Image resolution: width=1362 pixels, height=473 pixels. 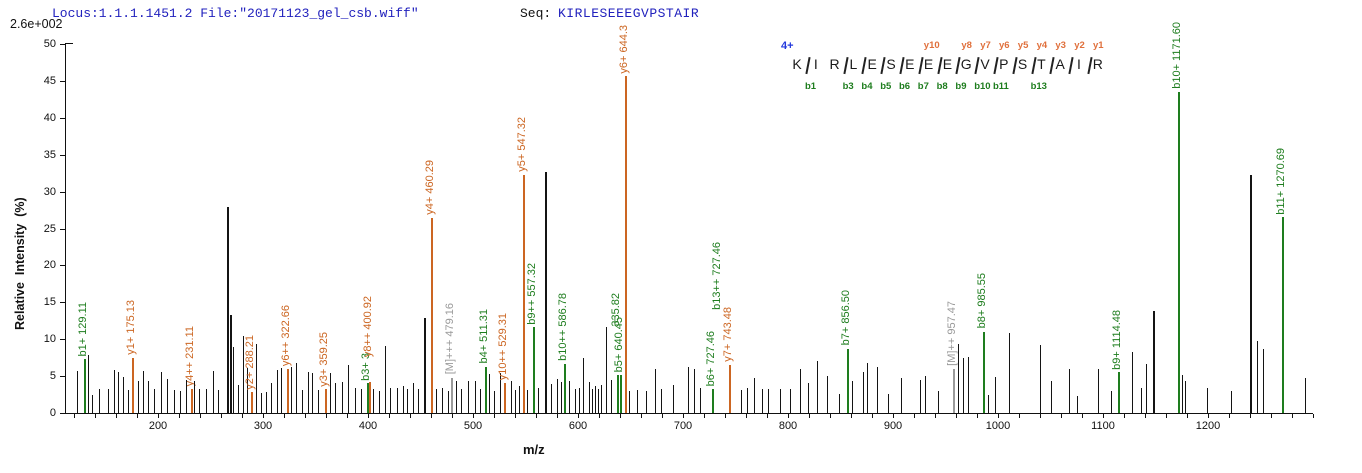 What do you see at coordinates (1117, 339) in the screenshot?
I see `peak-label: b9+ 1114.48` at bounding box center [1117, 339].